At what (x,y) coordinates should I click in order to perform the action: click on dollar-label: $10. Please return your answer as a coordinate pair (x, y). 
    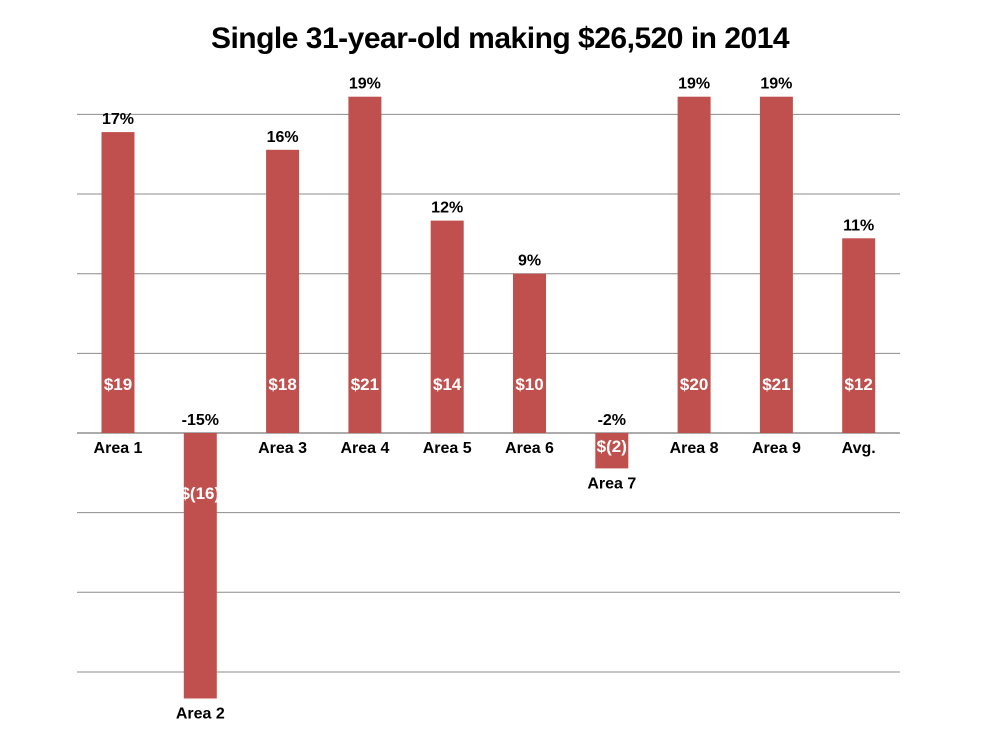
    Looking at the image, I should click on (529, 384).